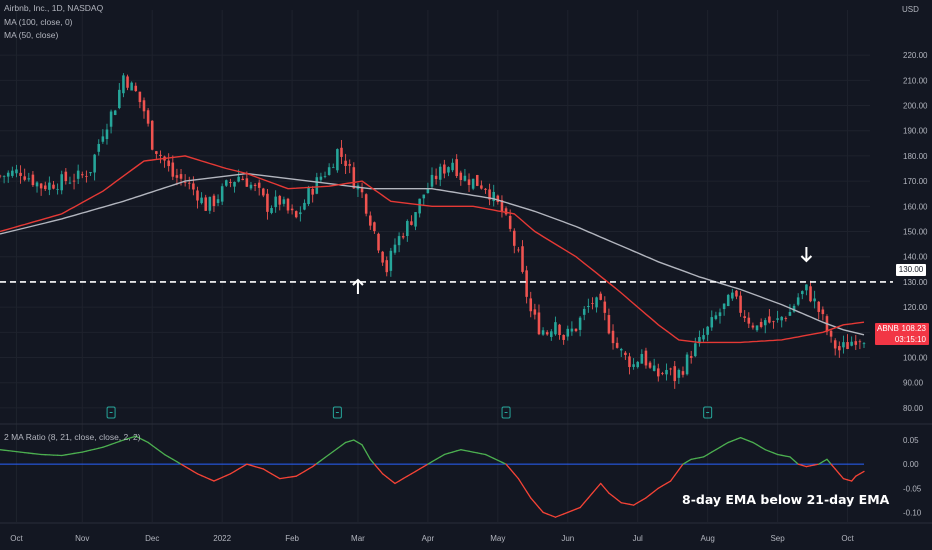 The height and width of the screenshot is (550, 932). I want to click on indicator-tick-label: 0.05, so click(911, 440).